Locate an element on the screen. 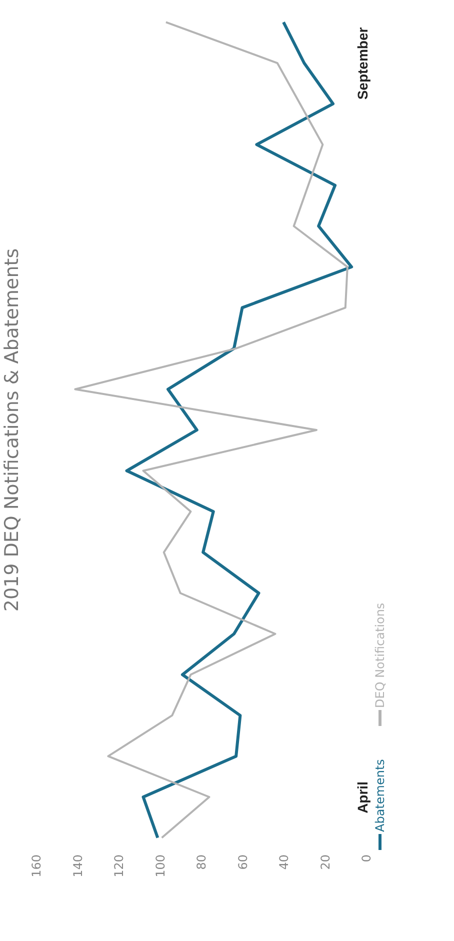 The width and height of the screenshot is (454, 941). y-tick-label: September is located at coordinates (362, 63).